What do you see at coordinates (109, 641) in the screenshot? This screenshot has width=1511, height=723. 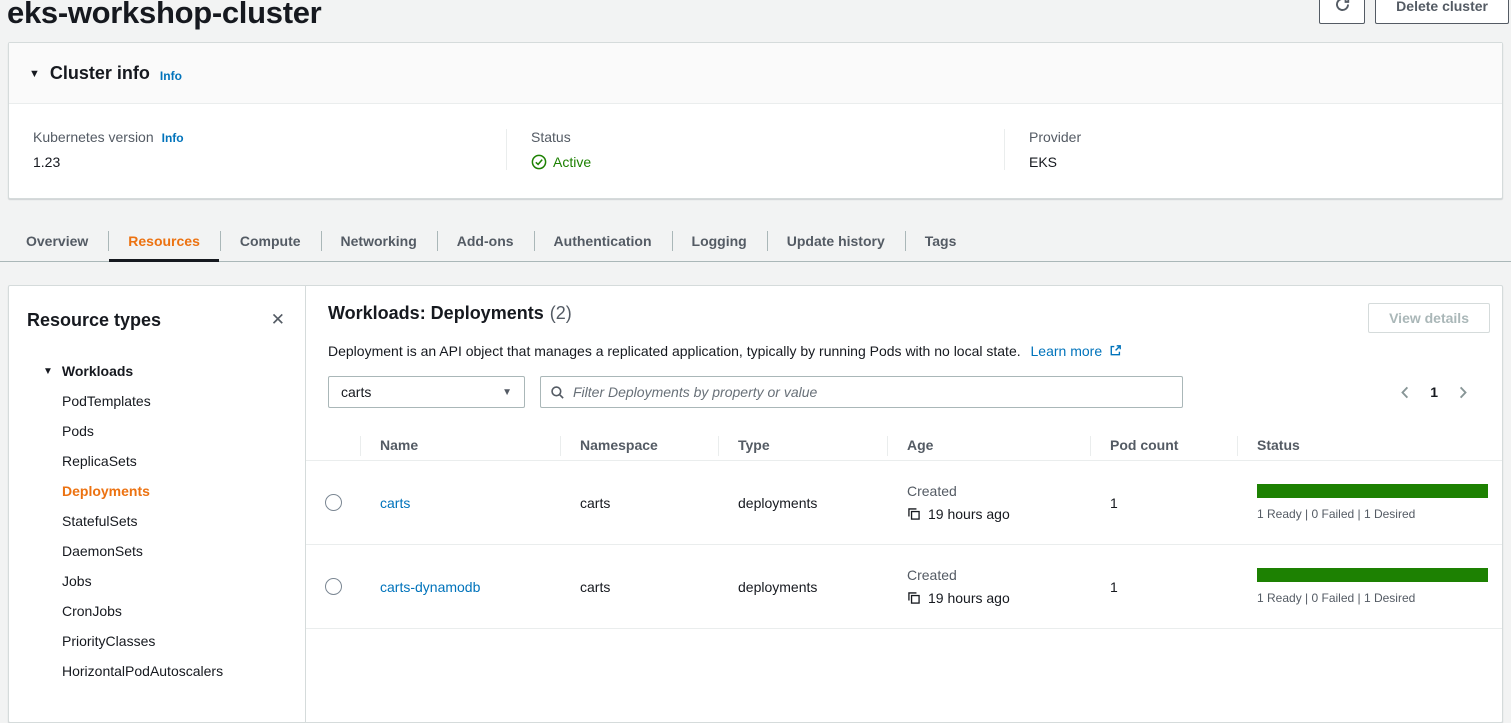 I see `sidebar-item-priorityclasses: PriorityClasses` at bounding box center [109, 641].